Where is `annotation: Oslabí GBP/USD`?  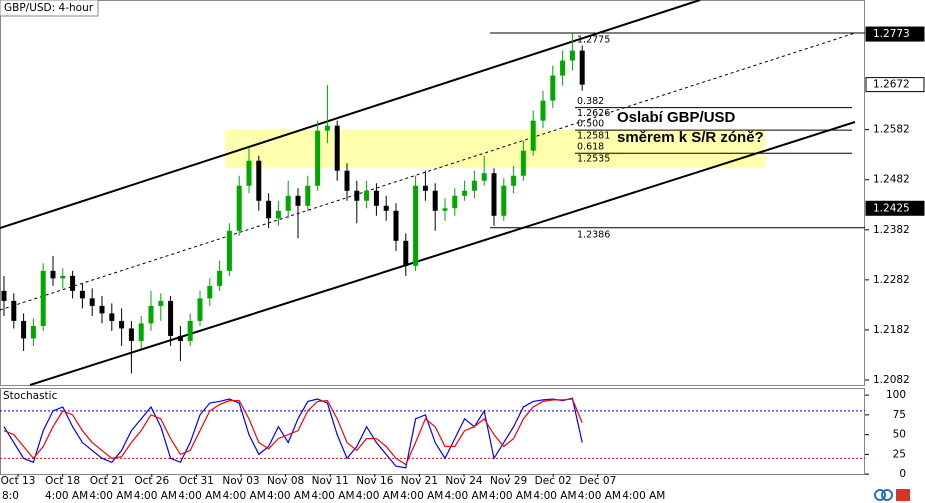
annotation: Oslabí GBP/USD is located at coordinates (676, 117).